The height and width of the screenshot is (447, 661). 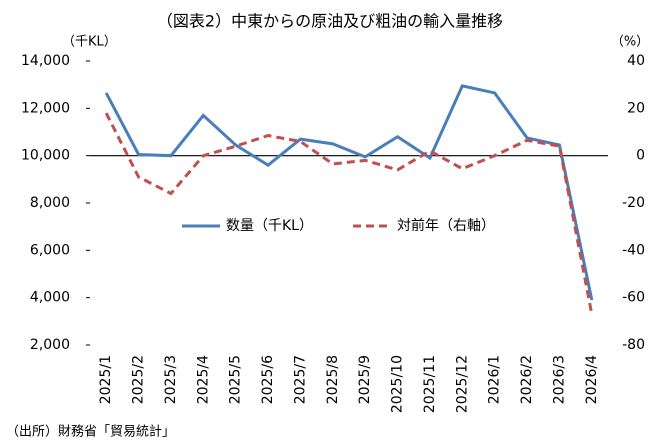 I want to click on x-tick-label: 2025/1, so click(x=106, y=379).